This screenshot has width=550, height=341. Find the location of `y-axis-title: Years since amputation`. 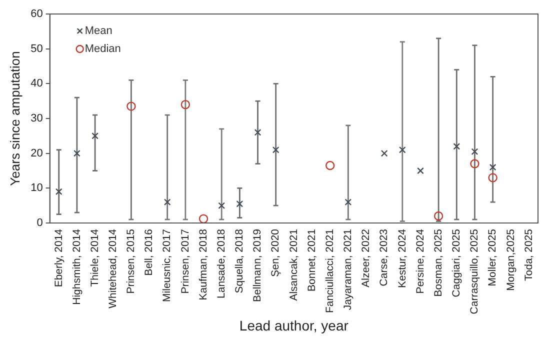

y-axis-title: Years since amputation is located at coordinates (14, 118).